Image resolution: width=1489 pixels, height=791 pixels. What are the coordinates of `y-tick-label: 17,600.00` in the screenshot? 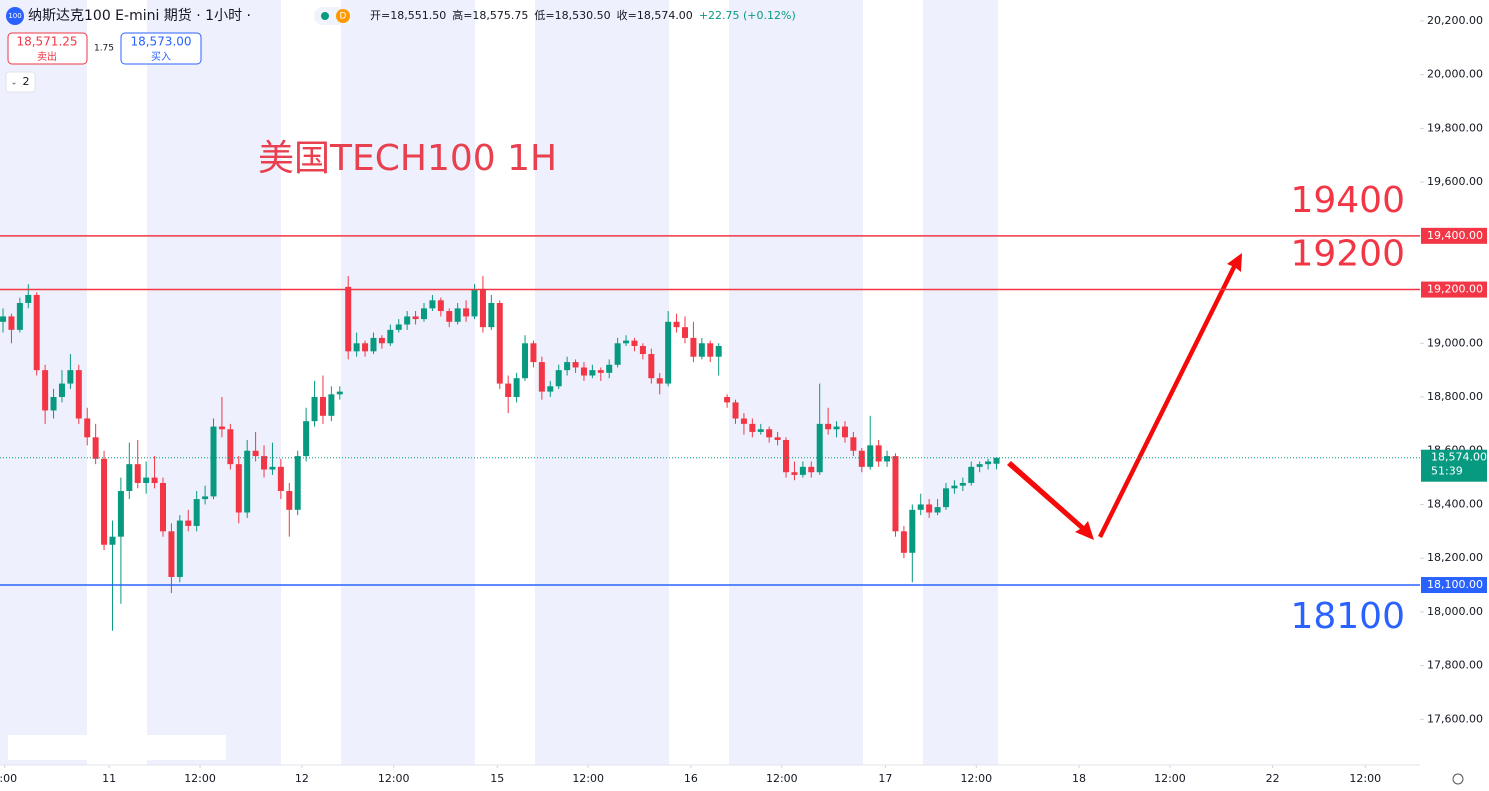 It's located at (1455, 718).